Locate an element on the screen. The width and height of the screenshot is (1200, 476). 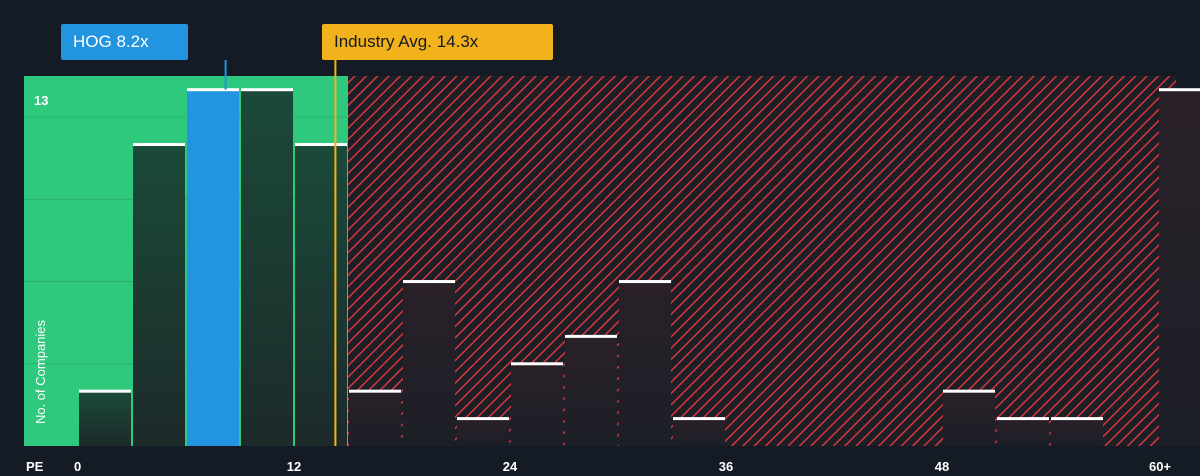
y-tick-13: 13 is located at coordinates (41, 100).